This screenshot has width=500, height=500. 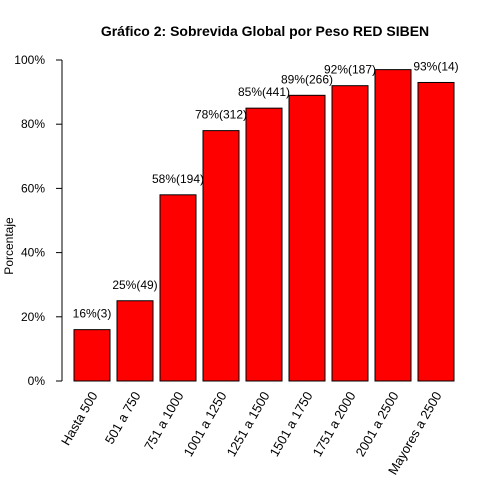 I want to click on x-tick-label: 1251 a 1500, so click(x=247, y=424).